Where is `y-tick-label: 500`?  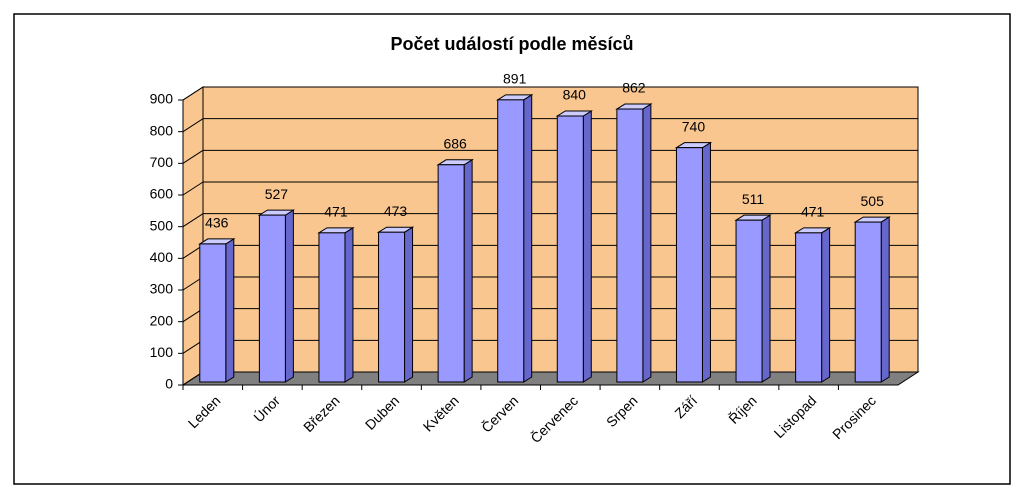 y-tick-label: 500 is located at coordinates (162, 225).